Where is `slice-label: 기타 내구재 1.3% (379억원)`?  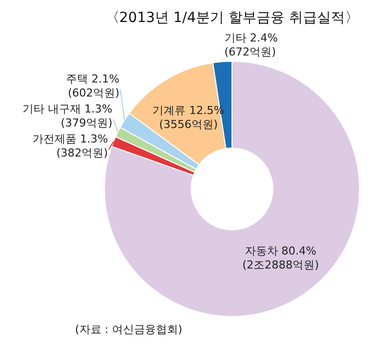
slice-label: 기타 내구재 1.3% (379억원) is located at coordinates (67, 116).